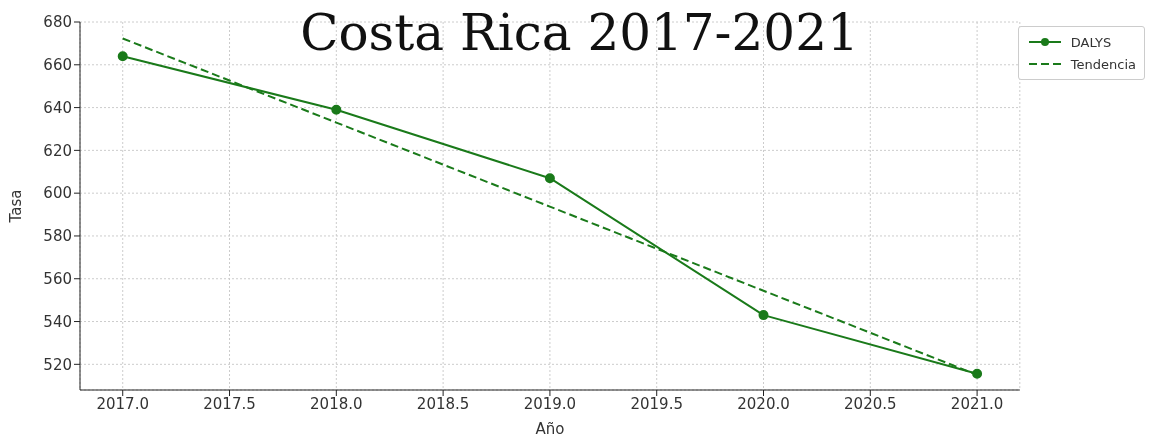  I want to click on legend-label: DALYS, so click(1091, 42).